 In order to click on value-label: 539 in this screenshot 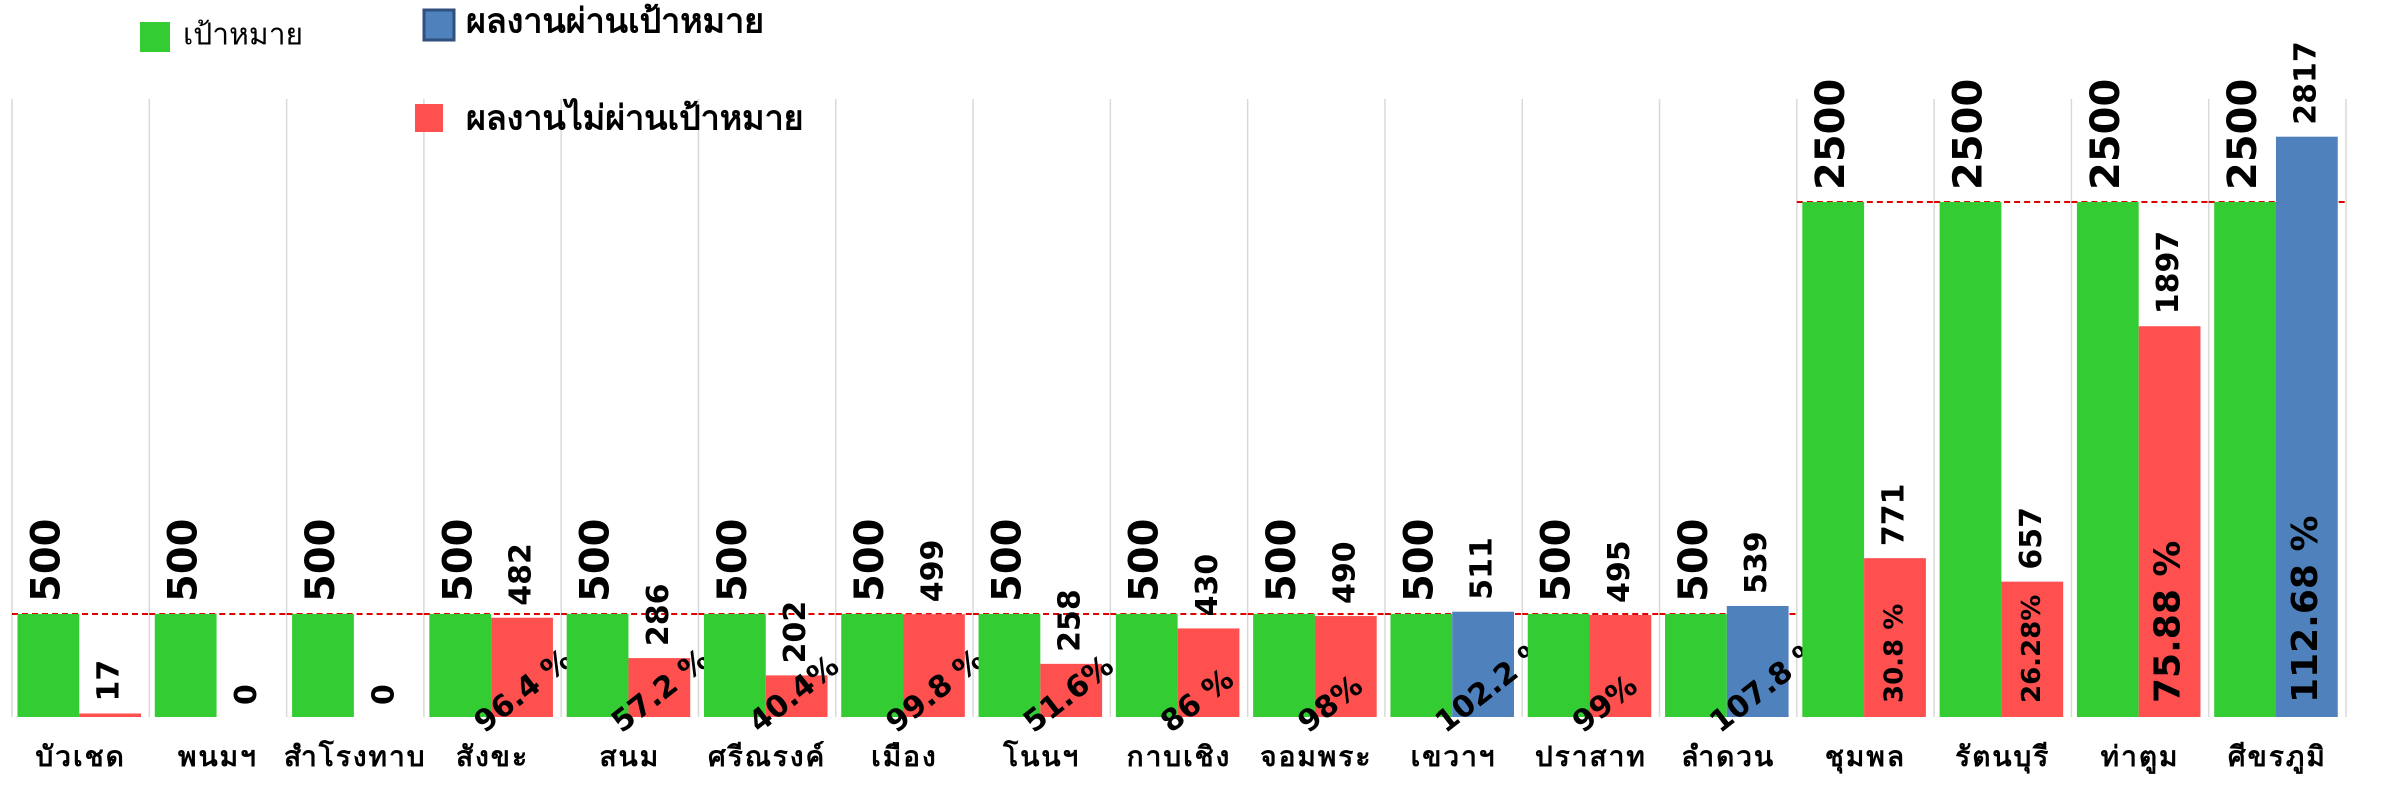, I will do `click(1756, 562)`.